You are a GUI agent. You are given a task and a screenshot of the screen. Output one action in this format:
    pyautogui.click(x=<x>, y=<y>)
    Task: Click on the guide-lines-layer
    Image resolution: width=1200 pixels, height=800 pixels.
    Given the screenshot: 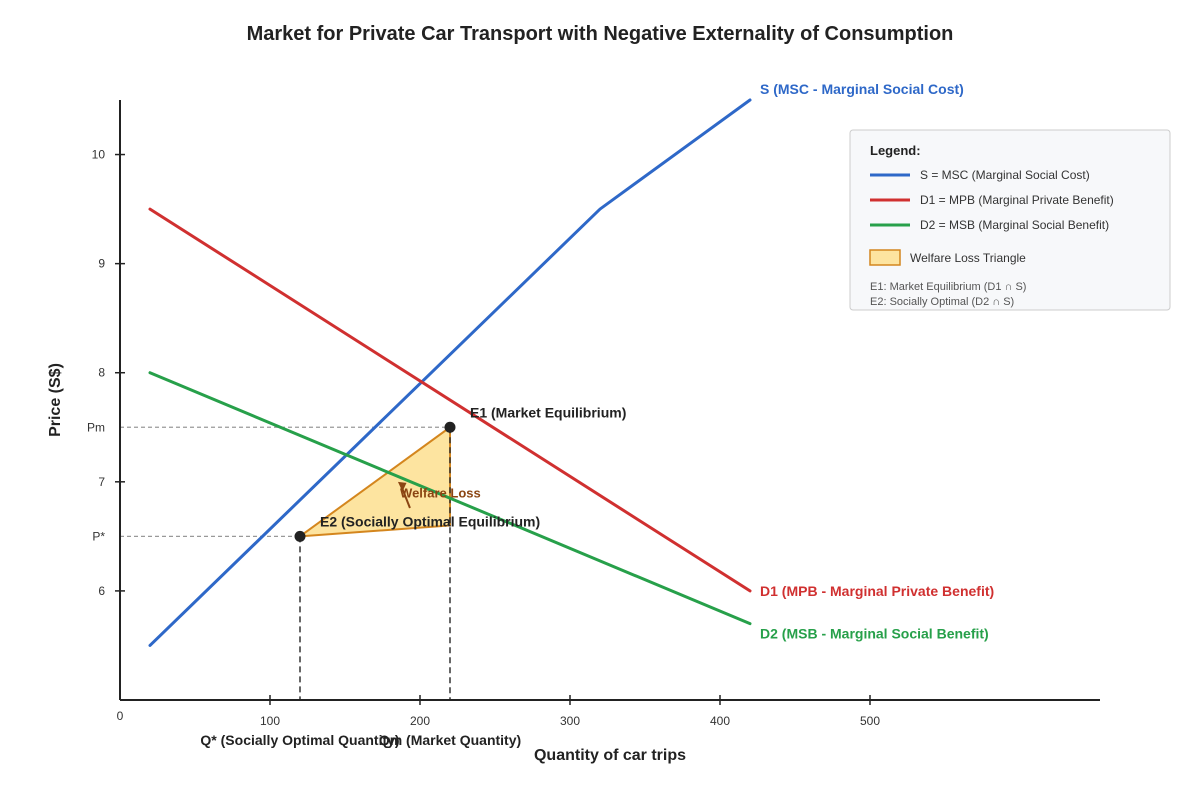 What is the action you would take?
    pyautogui.click(x=285, y=563)
    